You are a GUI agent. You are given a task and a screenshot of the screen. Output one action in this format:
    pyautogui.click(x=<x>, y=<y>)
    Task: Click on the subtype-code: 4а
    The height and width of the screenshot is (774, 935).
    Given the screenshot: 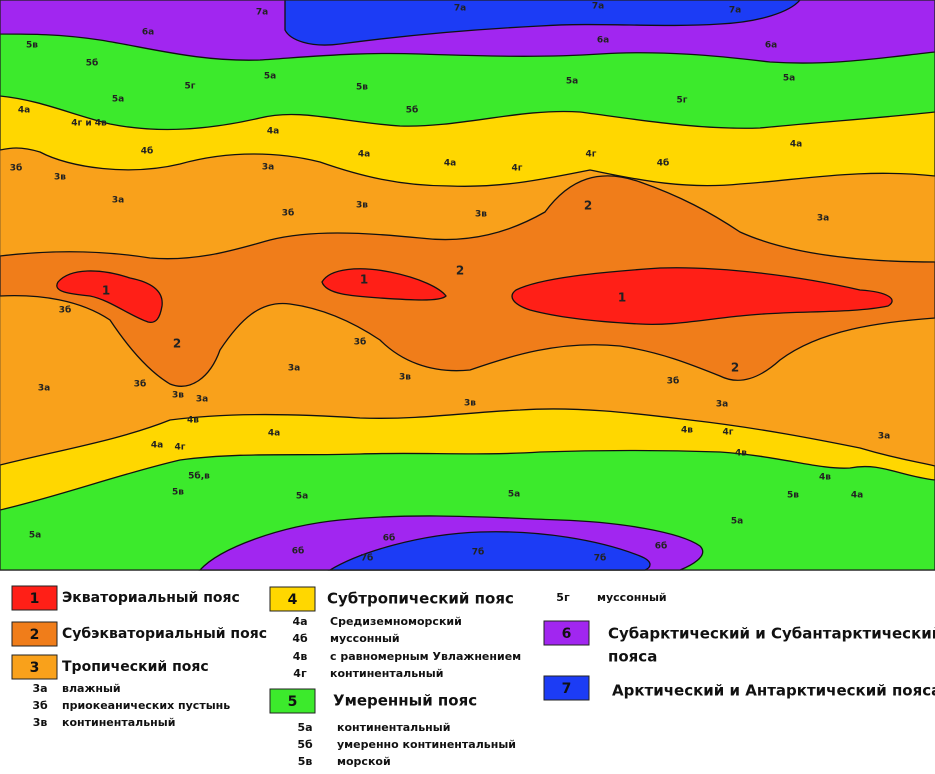 What is the action you would take?
    pyautogui.click(x=299, y=621)
    